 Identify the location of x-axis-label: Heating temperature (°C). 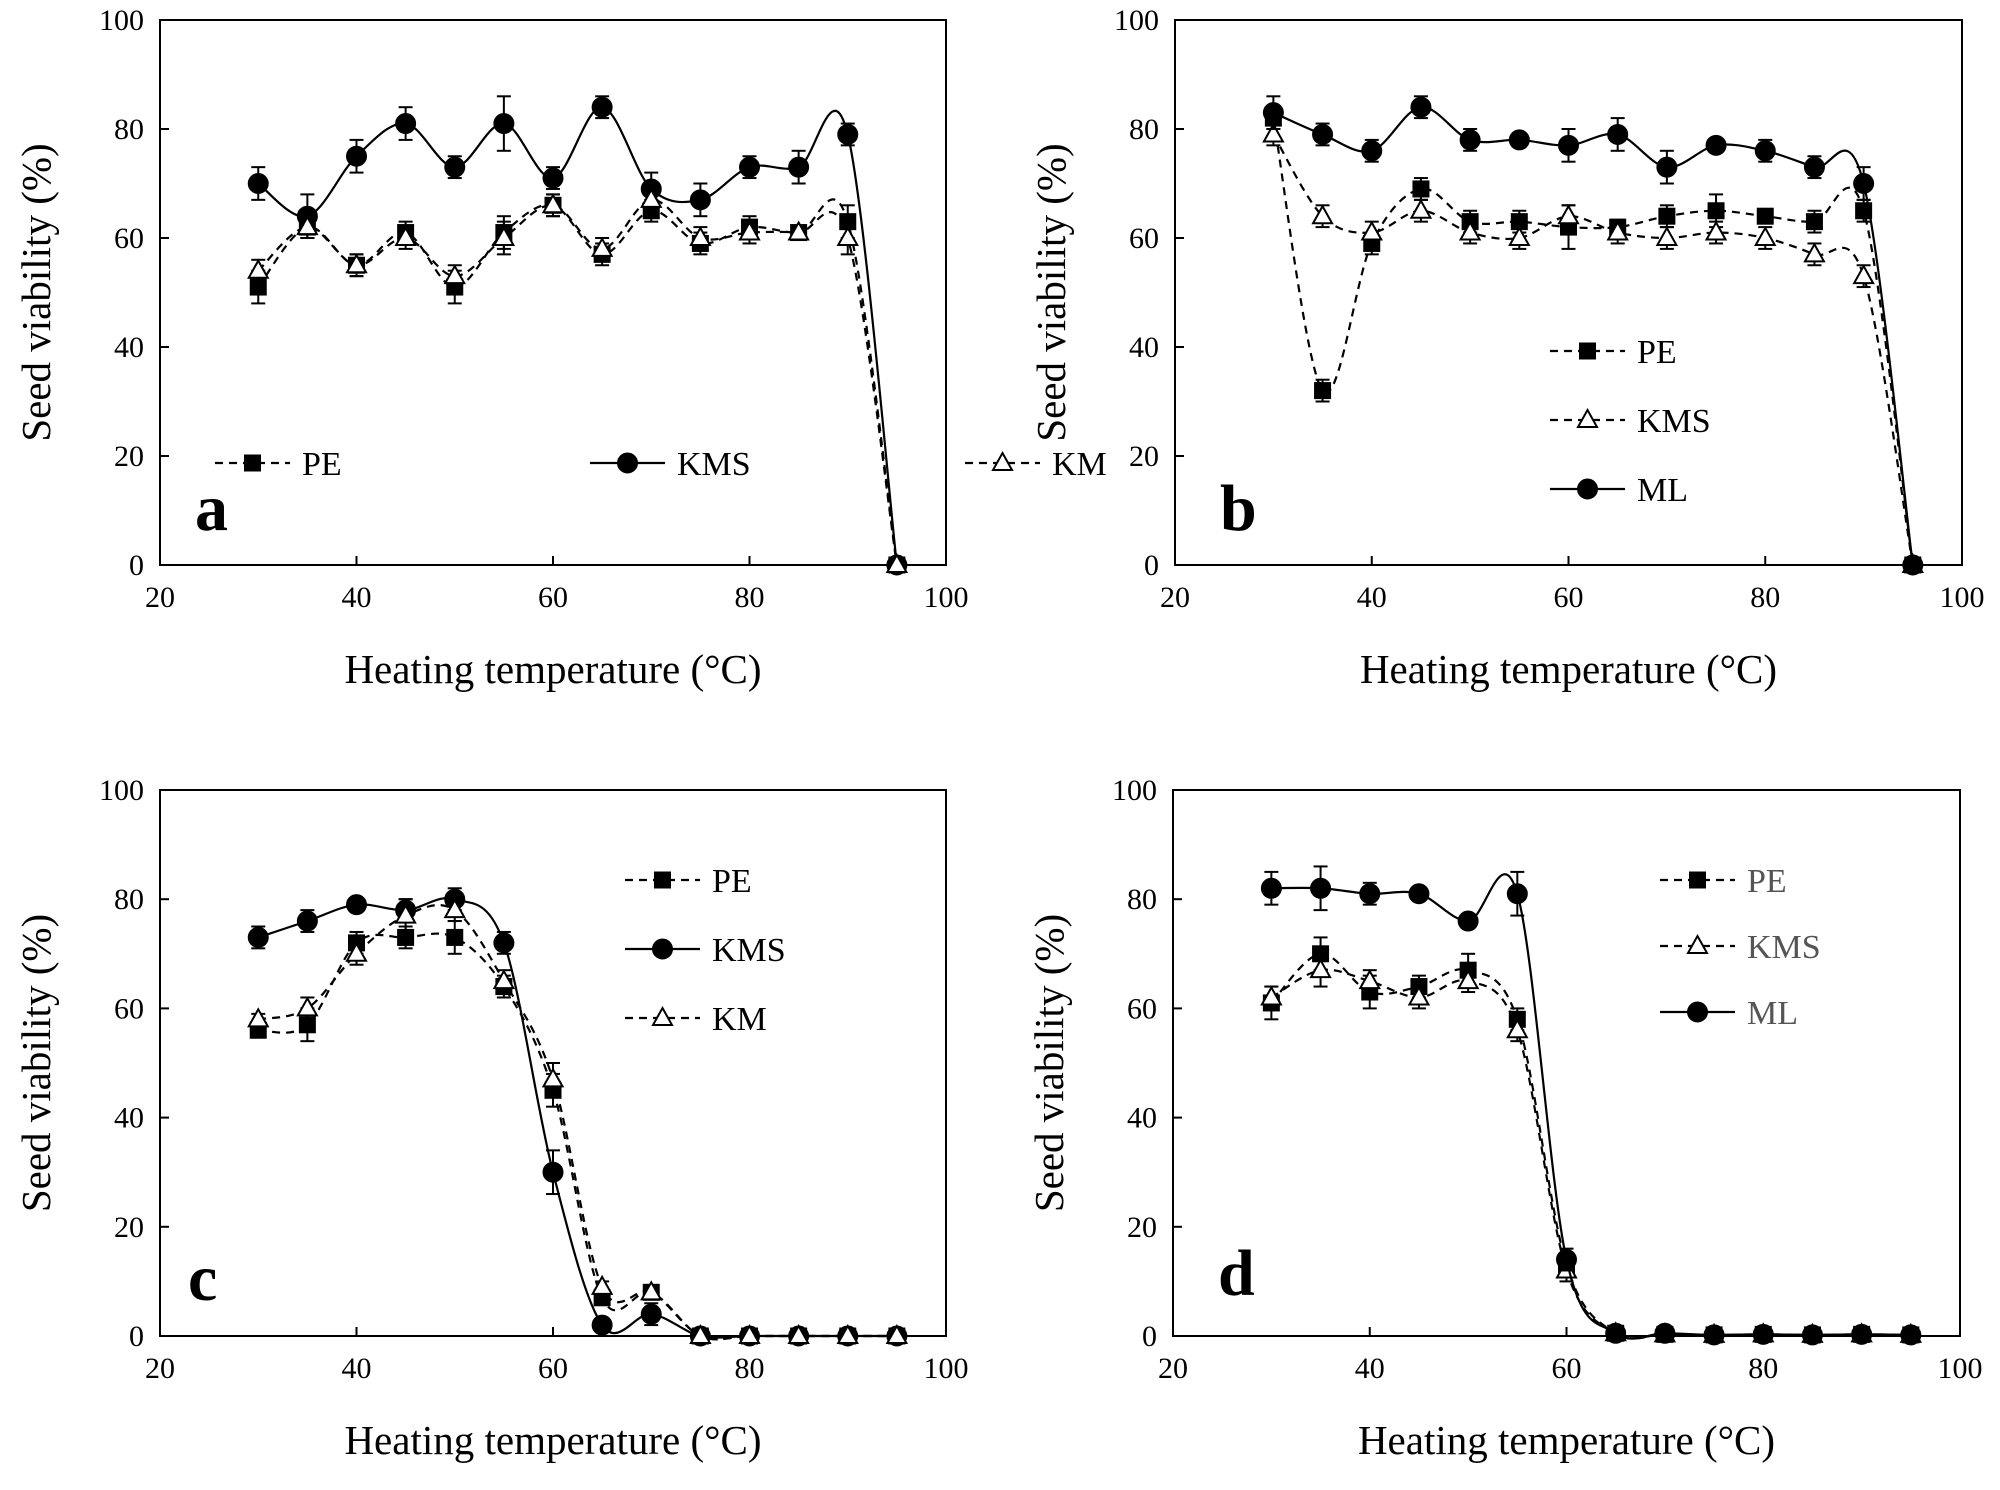
(1566, 1440).